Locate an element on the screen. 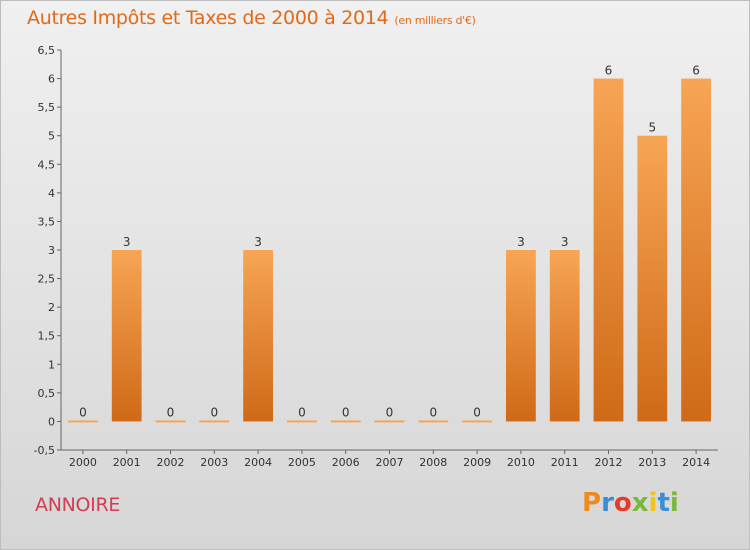  y-tick-label: 5,5 is located at coordinates (47, 107).